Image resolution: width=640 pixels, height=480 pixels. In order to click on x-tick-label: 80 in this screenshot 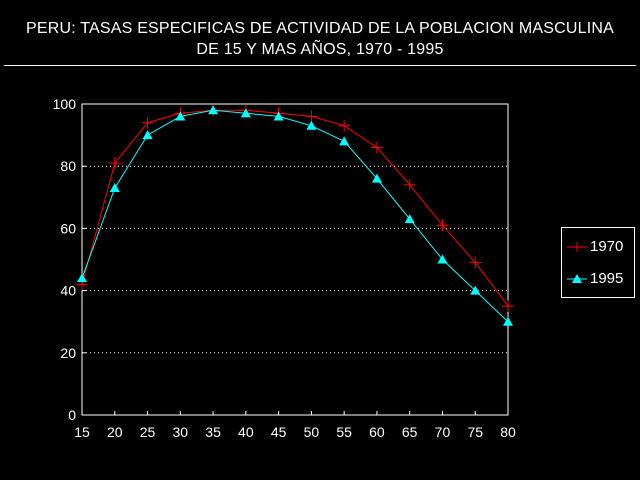, I will do `click(508, 432)`.